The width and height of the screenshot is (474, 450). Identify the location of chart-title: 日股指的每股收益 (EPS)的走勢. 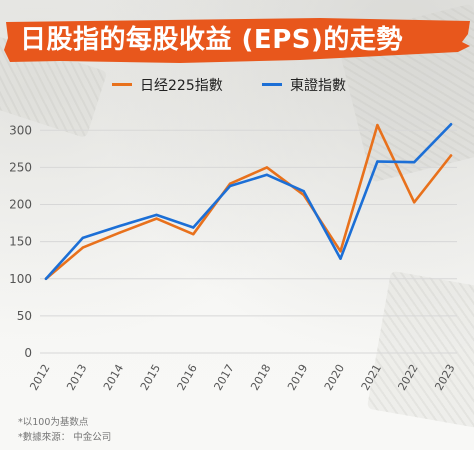
(211, 40).